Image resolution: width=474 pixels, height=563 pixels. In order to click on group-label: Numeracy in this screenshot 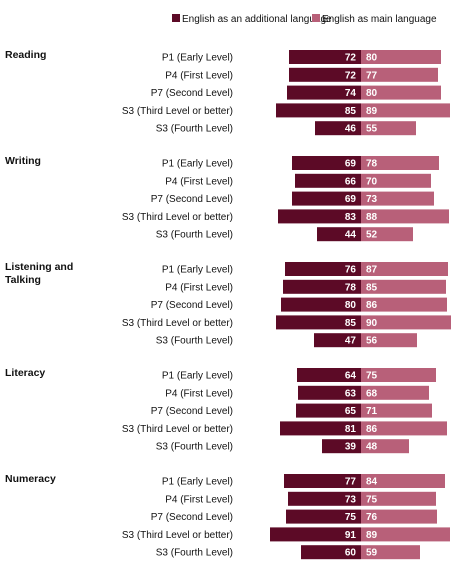, I will do `click(30, 479)`.